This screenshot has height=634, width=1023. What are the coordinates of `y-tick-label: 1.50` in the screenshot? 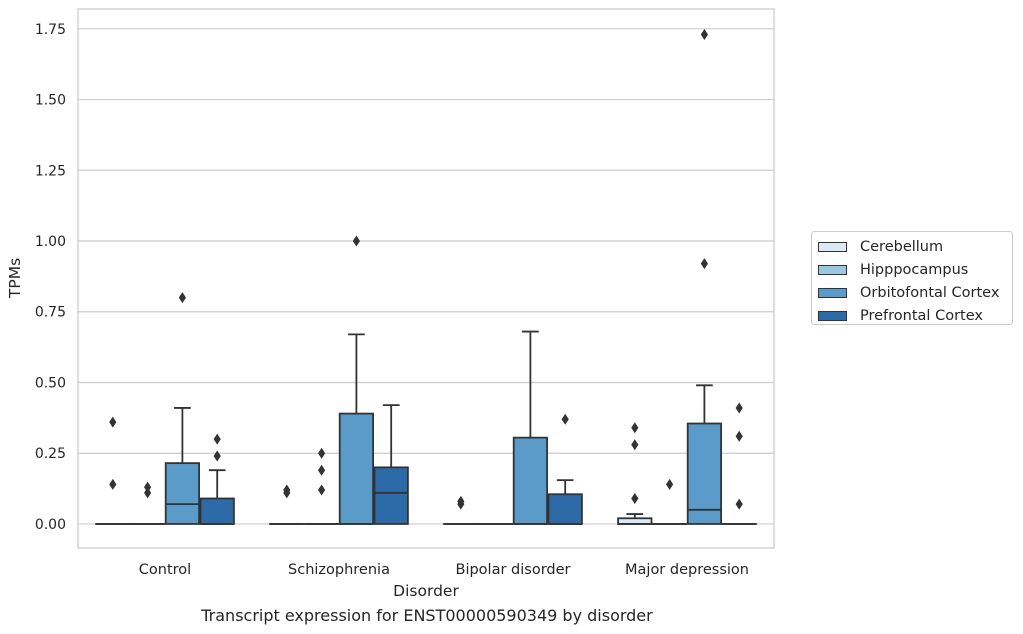 It's located at (50, 101).